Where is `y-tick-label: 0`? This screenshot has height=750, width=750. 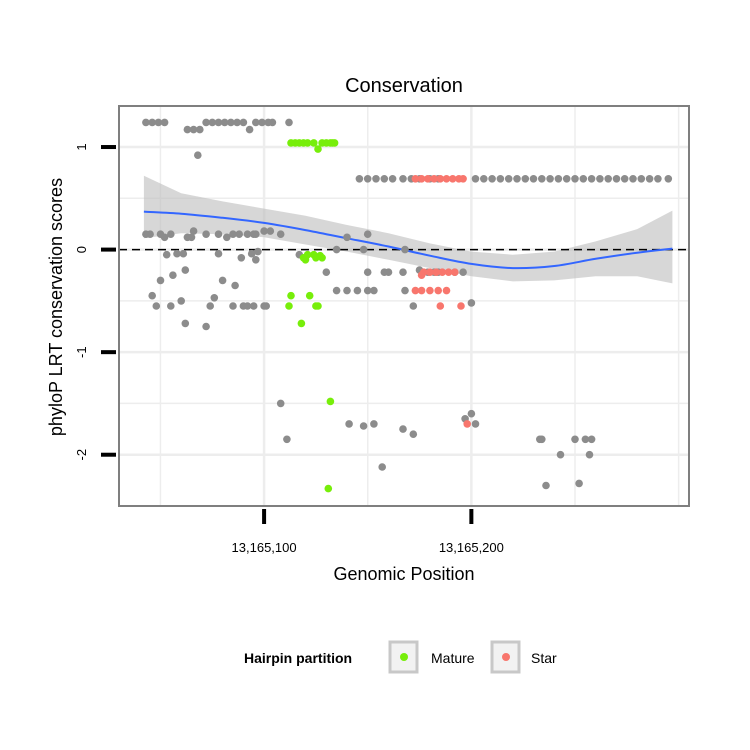 y-tick-label: 0 is located at coordinates (81, 249).